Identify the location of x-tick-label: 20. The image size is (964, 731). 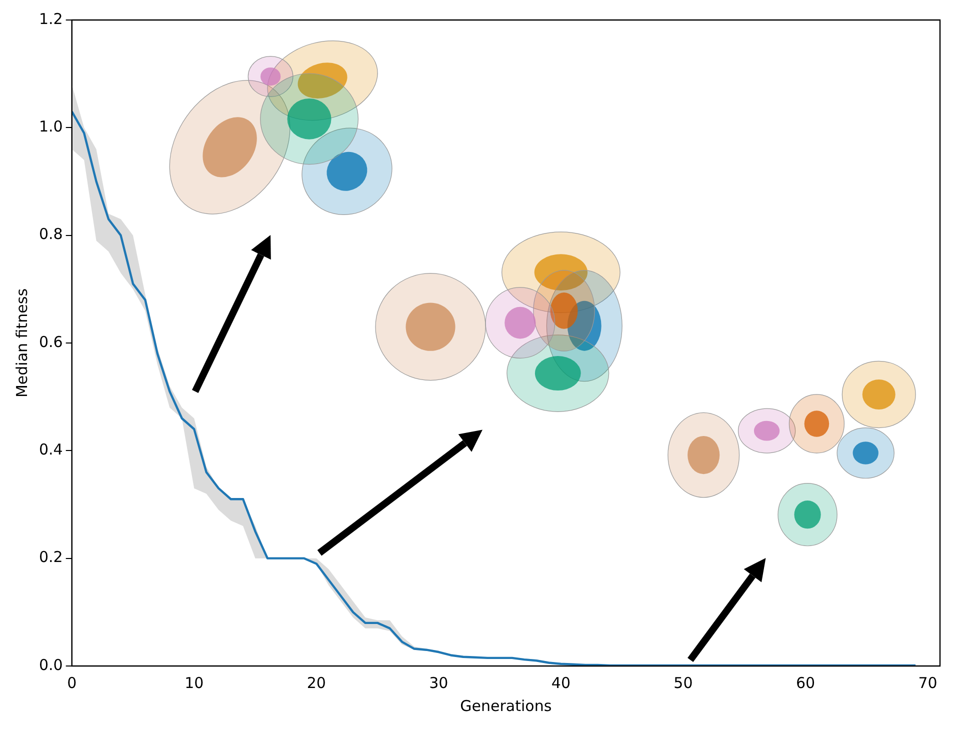
(316, 683).